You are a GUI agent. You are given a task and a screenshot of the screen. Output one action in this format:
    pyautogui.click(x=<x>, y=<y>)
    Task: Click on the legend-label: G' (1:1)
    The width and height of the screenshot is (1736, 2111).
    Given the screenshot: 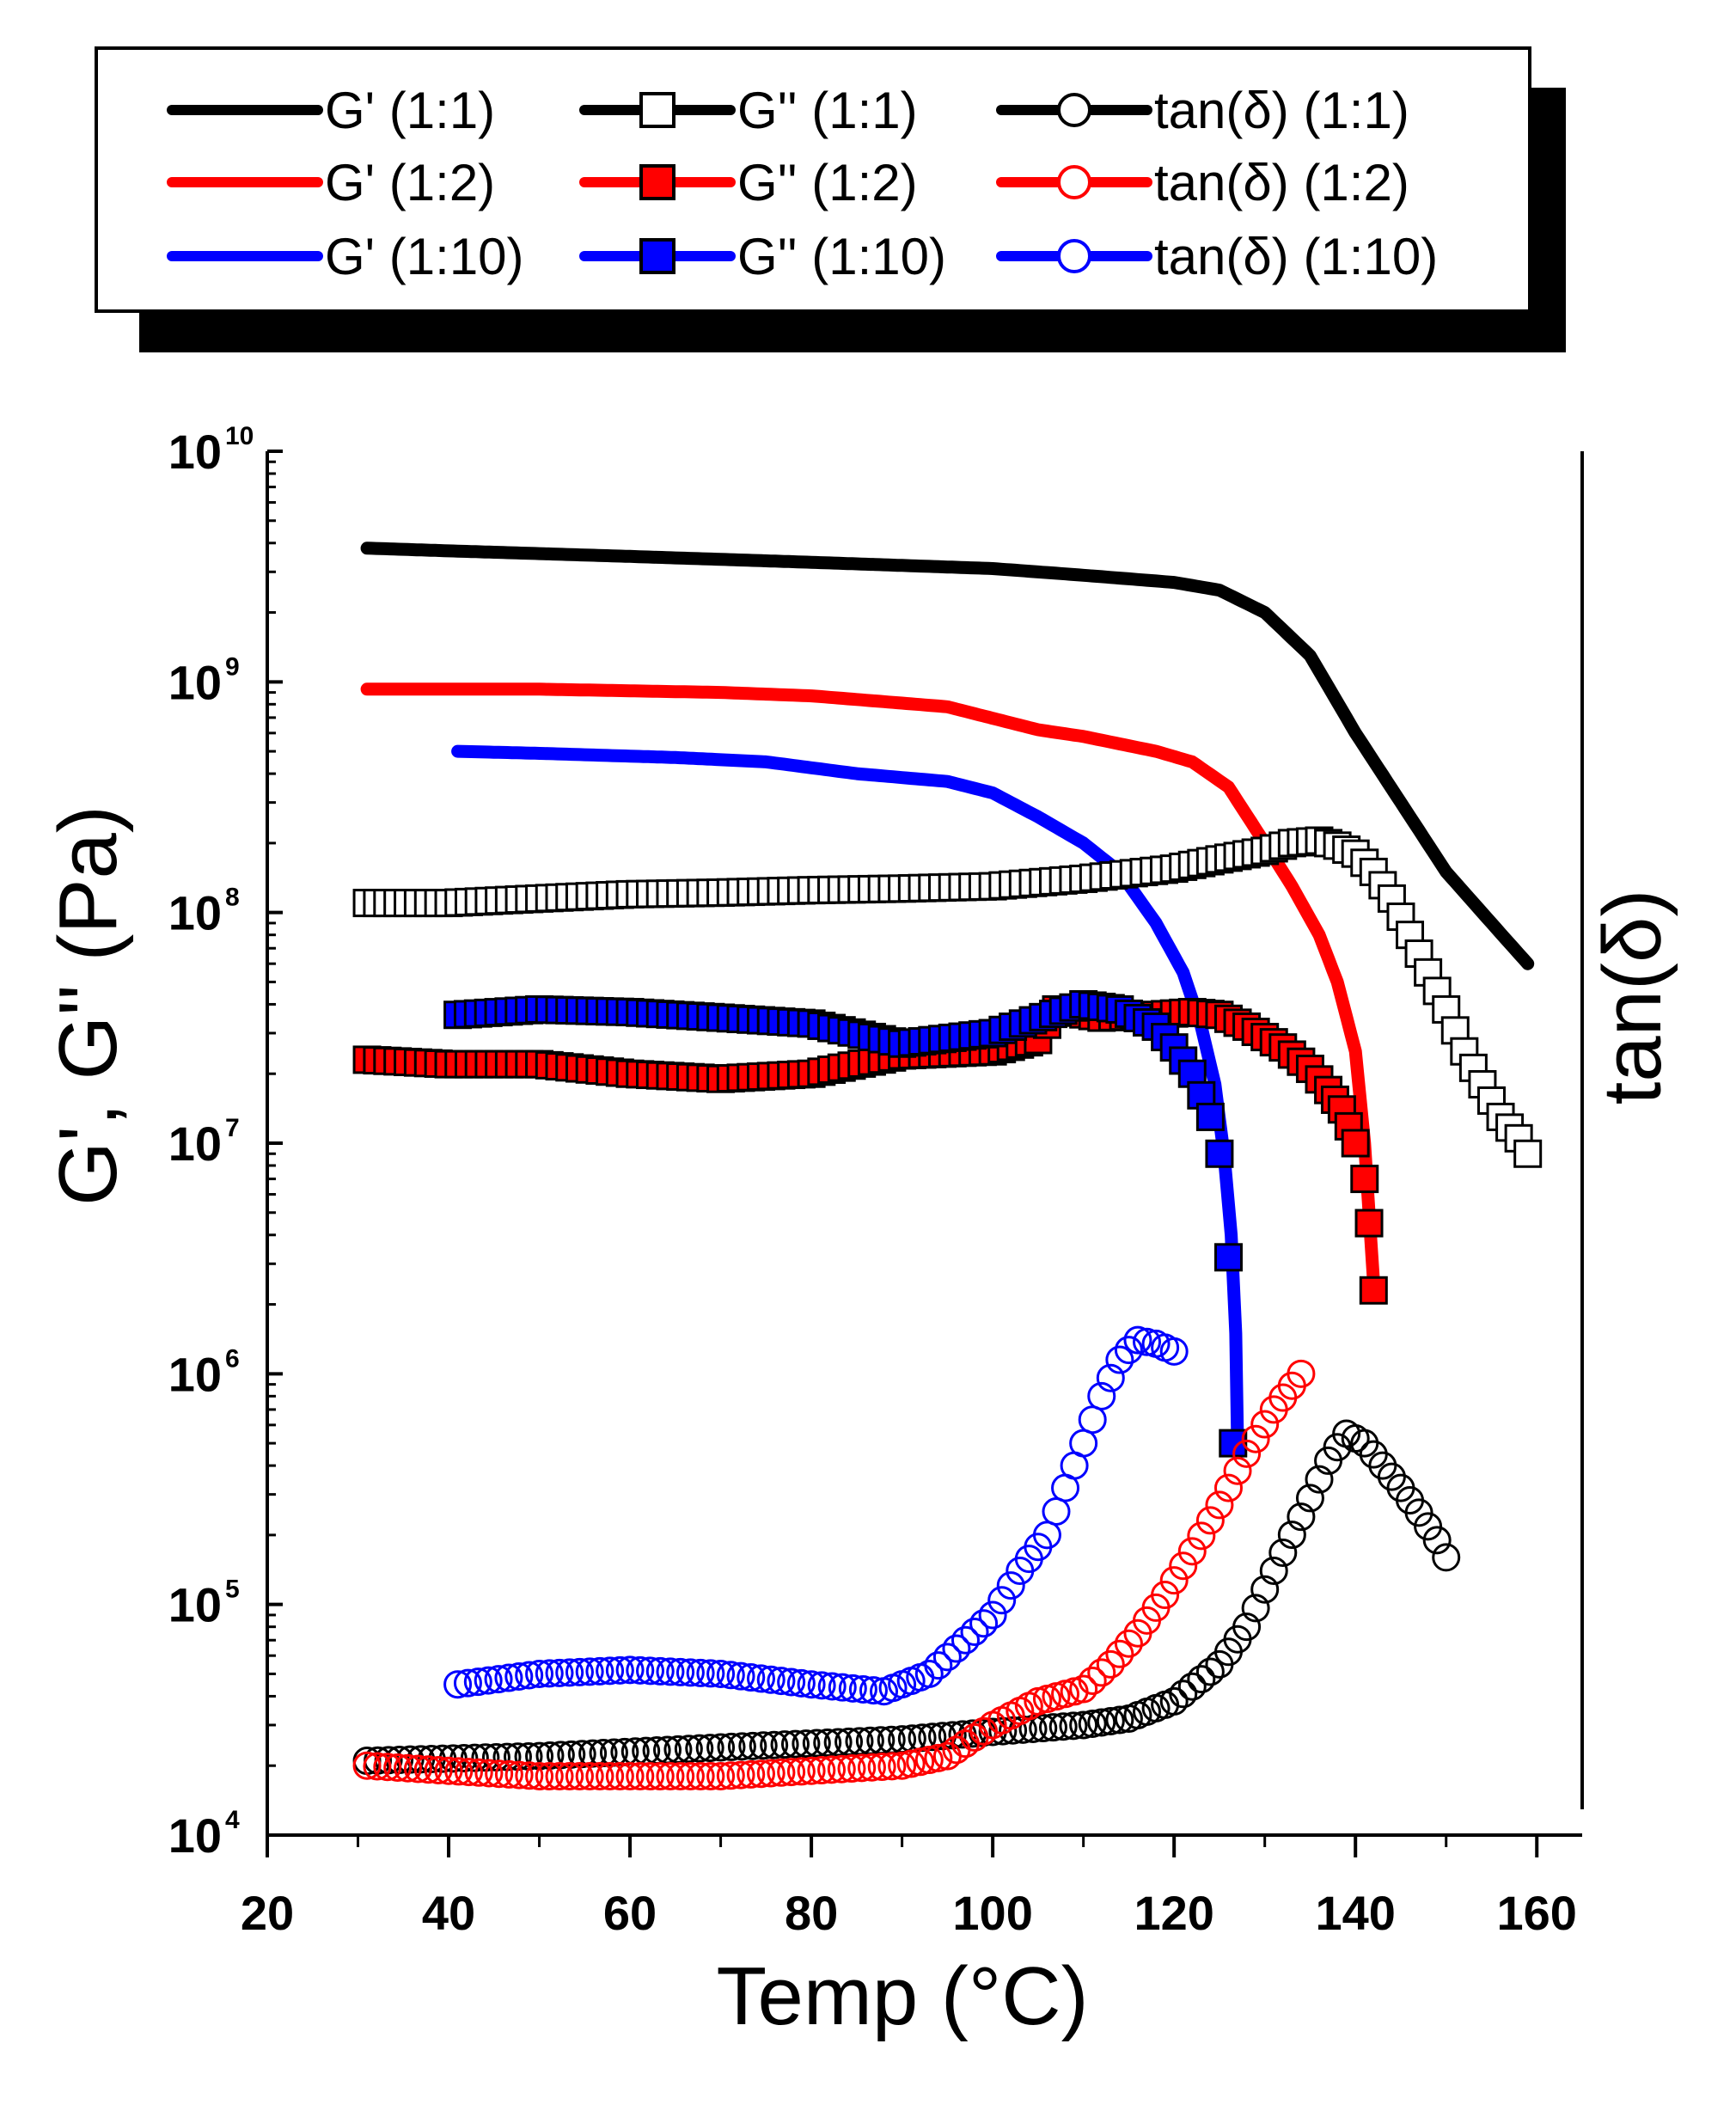 What is the action you would take?
    pyautogui.click(x=410, y=110)
    